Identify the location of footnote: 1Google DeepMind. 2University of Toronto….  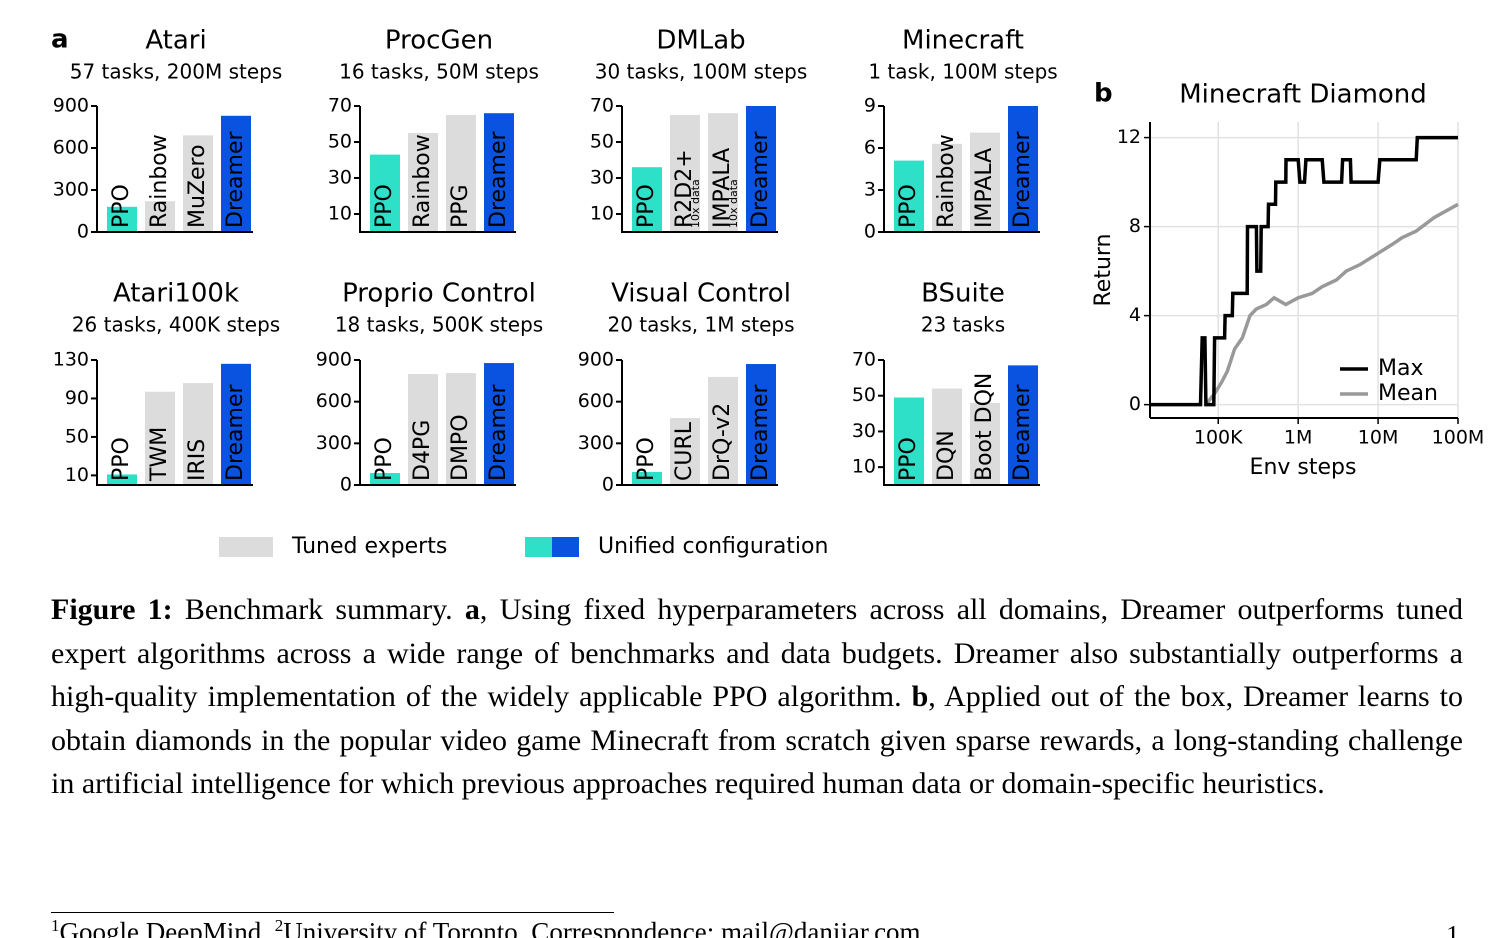
(486, 927).